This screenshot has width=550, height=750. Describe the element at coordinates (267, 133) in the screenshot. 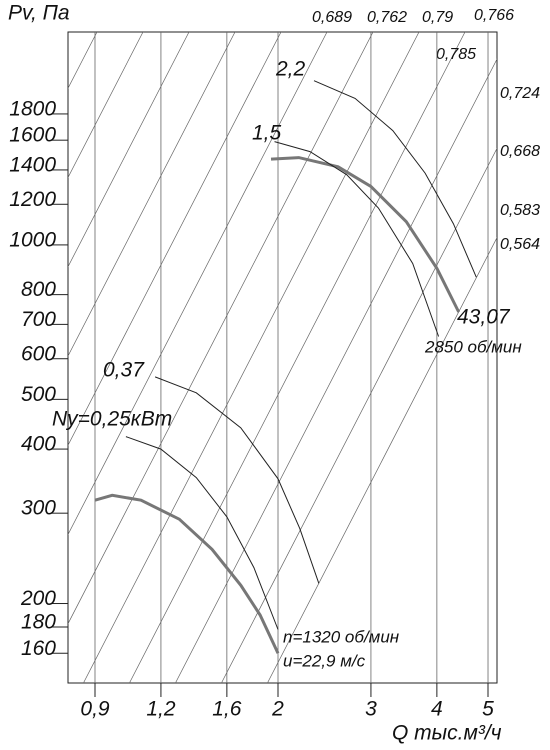

I see `series-label: 1,5` at that location.